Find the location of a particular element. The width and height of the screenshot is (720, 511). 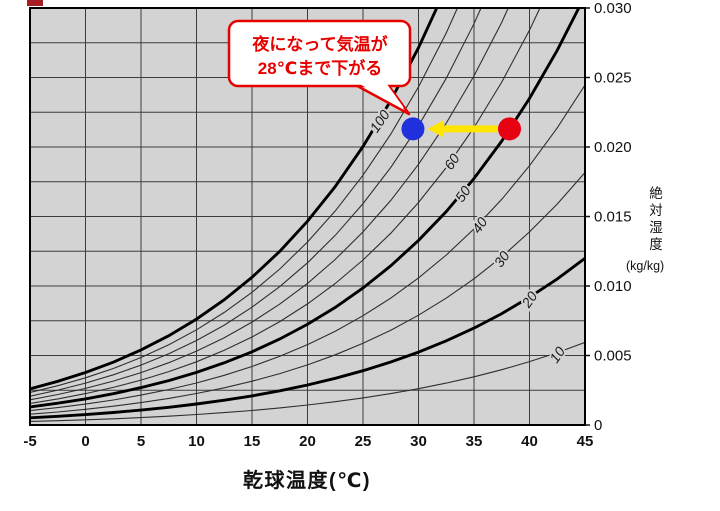

y-axis-title-char: 湿 is located at coordinates (656, 227).